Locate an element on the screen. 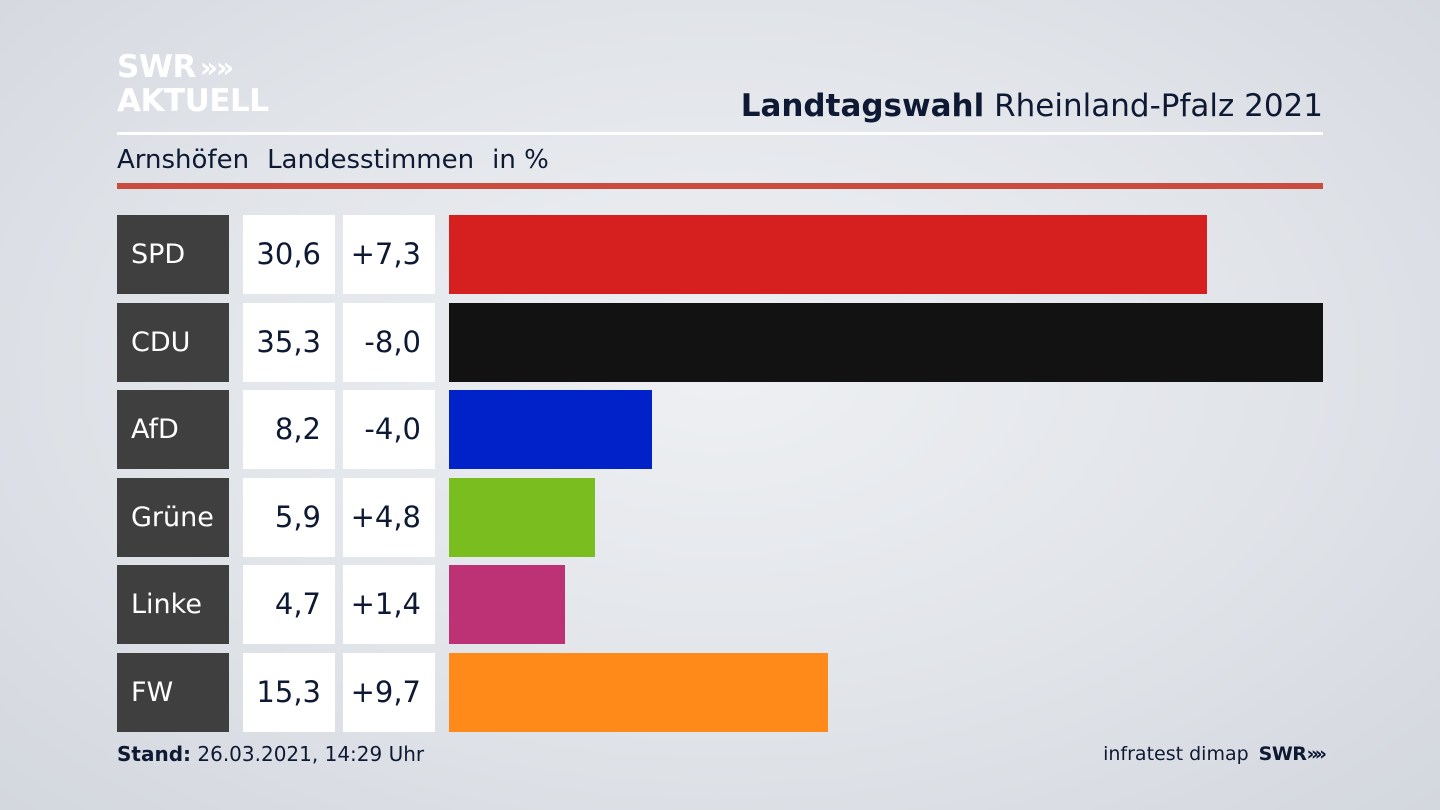  logo-swr-text: SWR is located at coordinates (156, 67).